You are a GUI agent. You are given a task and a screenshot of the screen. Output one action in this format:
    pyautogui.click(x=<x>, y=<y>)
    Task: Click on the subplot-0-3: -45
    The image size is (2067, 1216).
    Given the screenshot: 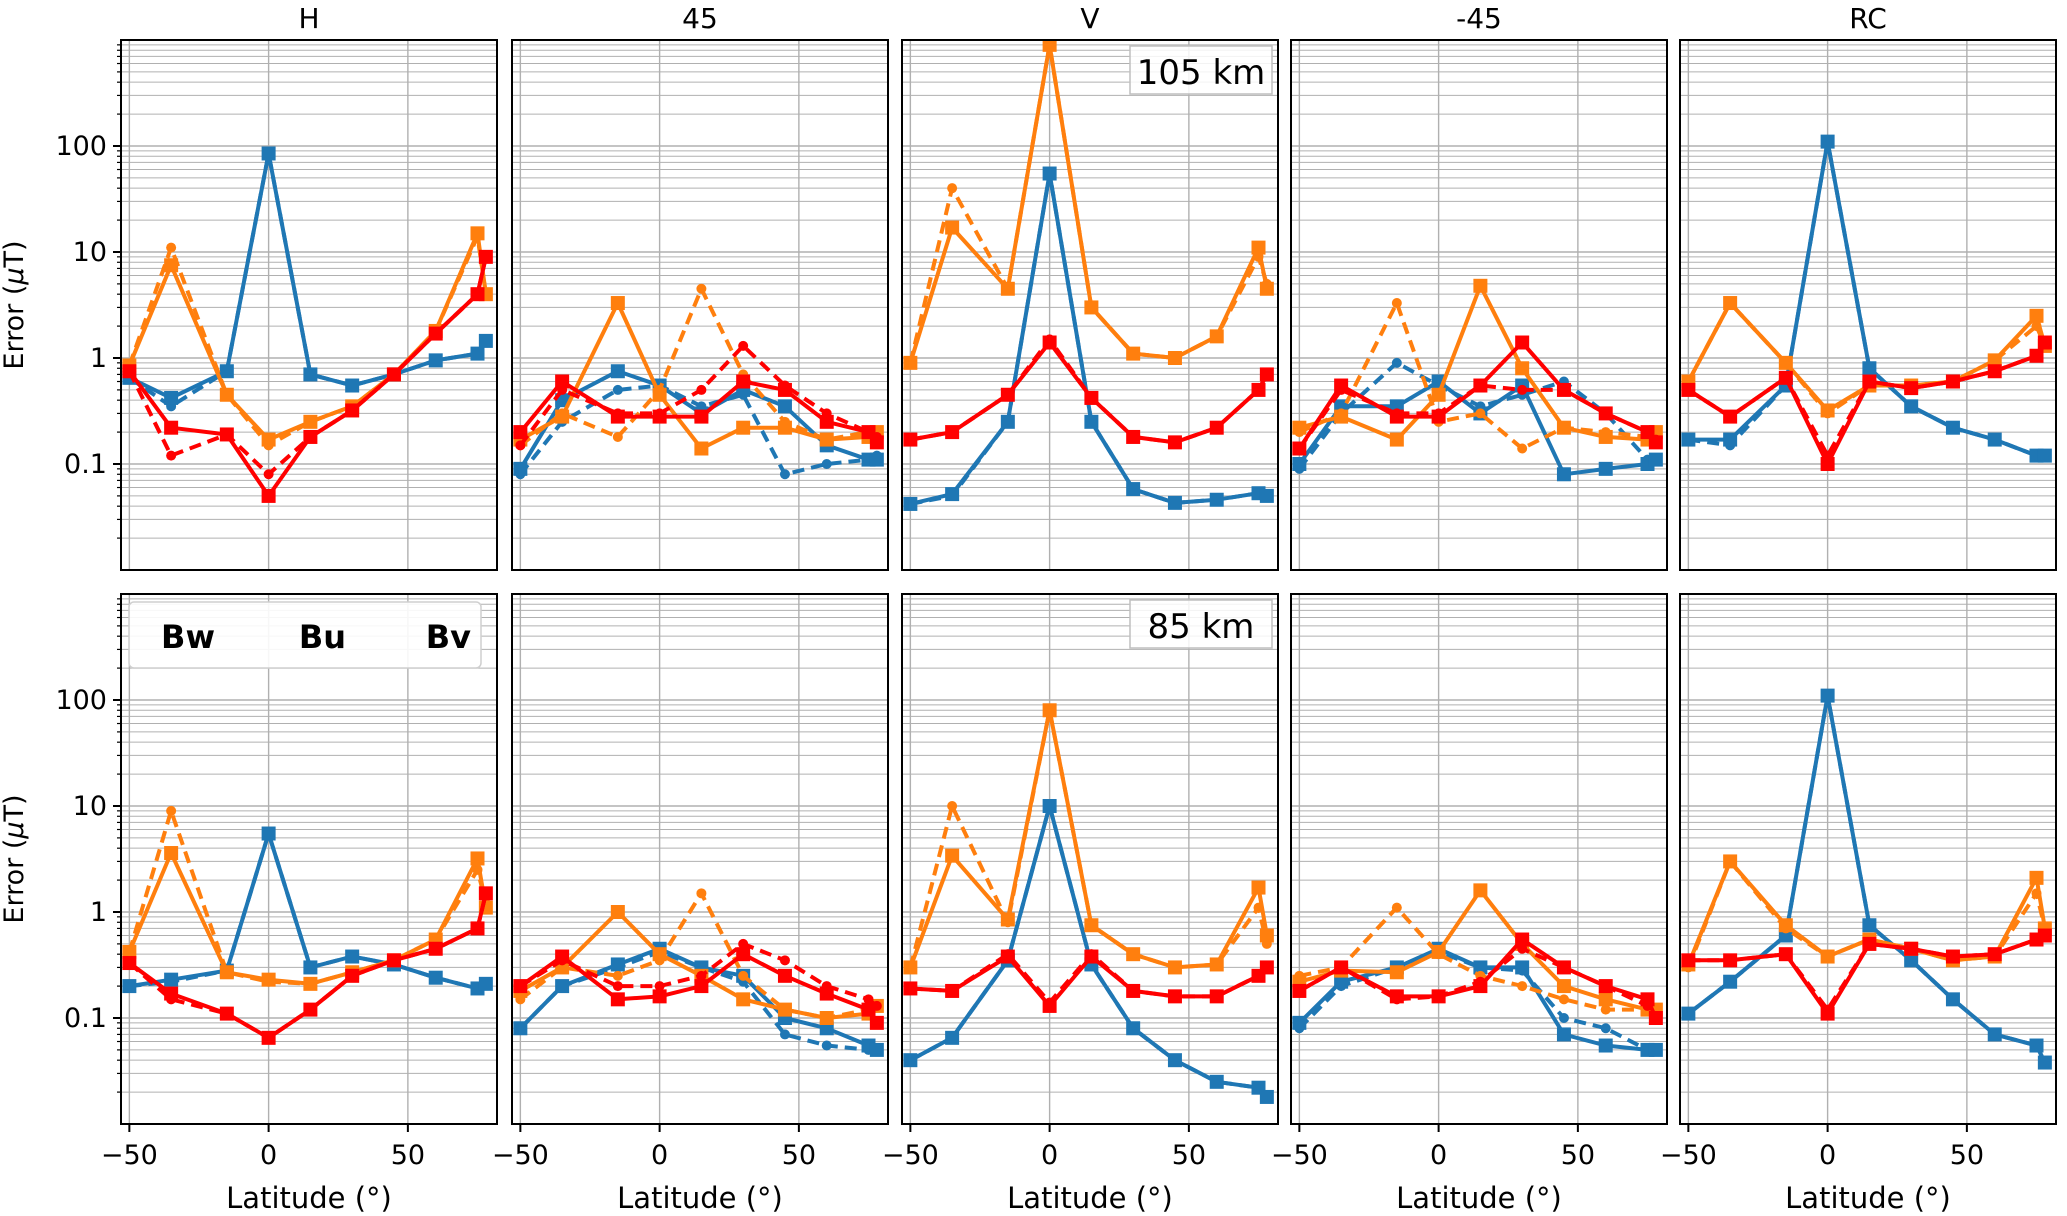 What is the action you would take?
    pyautogui.click(x=1479, y=286)
    